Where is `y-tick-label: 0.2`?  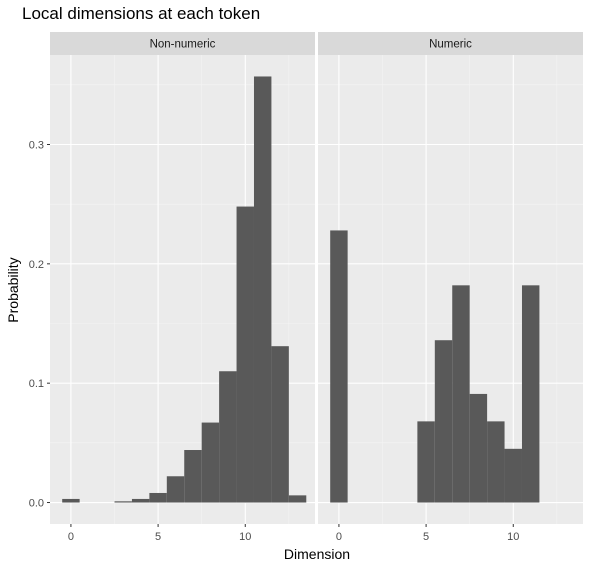
y-tick-label: 0.2 is located at coordinates (36, 265).